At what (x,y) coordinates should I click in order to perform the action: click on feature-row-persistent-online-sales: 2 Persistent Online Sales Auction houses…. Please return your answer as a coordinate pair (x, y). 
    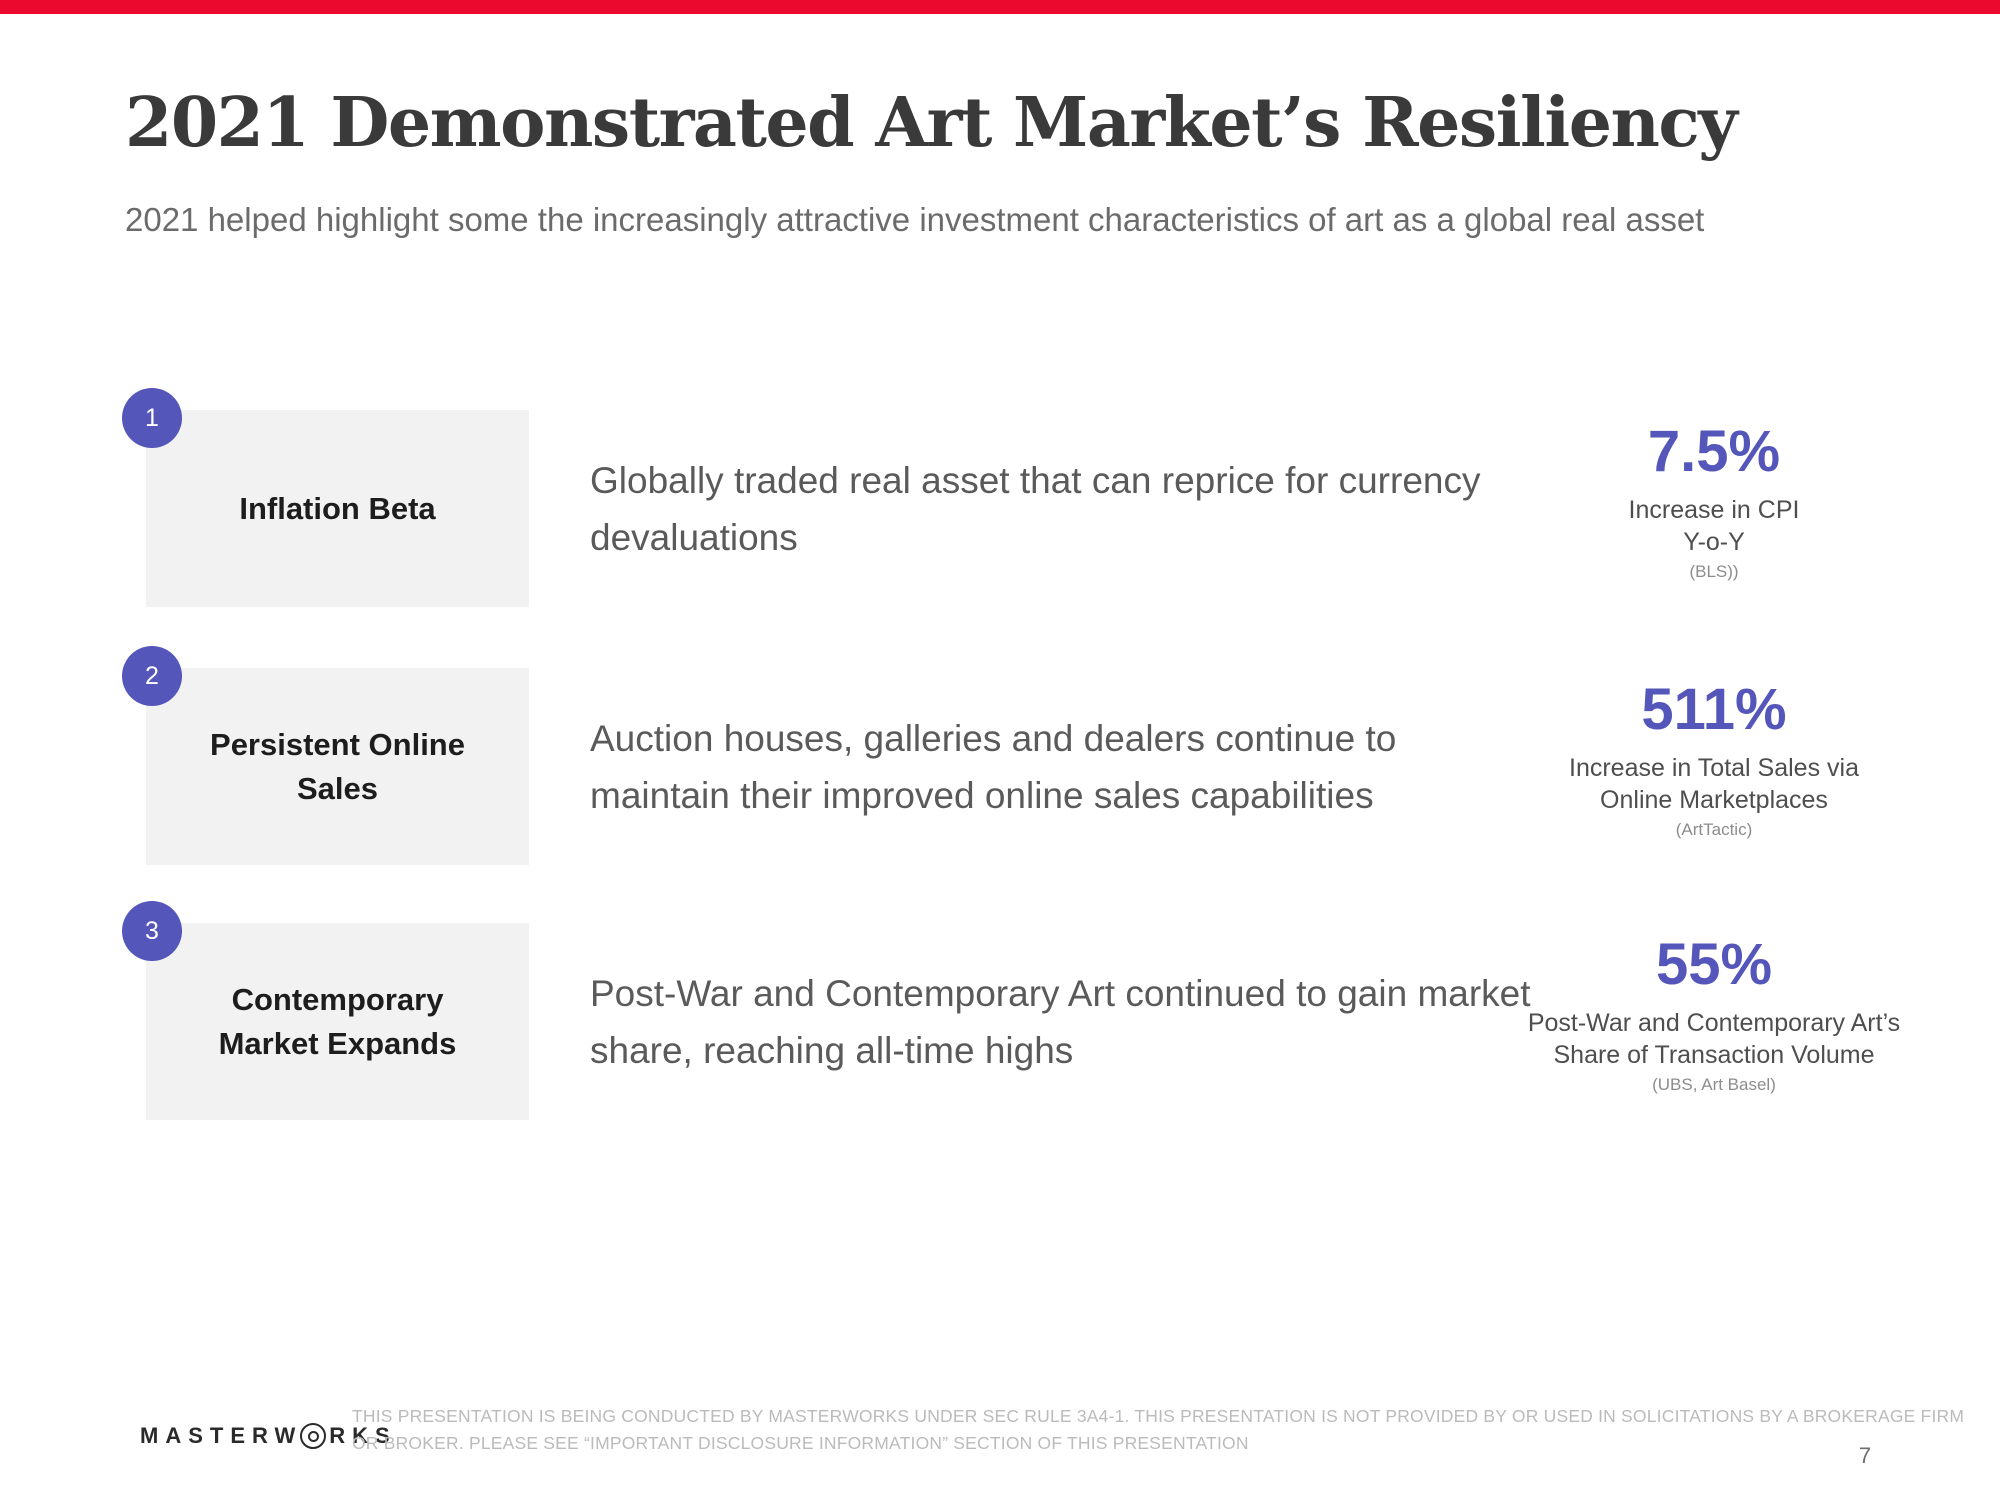
    Looking at the image, I should click on (1000, 756).